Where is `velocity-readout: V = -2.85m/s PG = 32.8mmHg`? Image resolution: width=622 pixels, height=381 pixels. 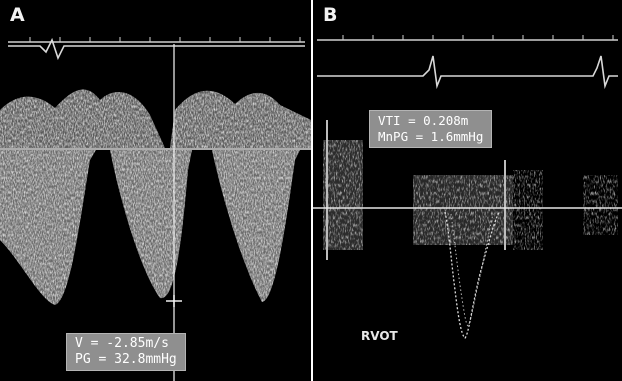 velocity-readout: V = -2.85m/s PG = 32.8mmHg is located at coordinates (126, 352).